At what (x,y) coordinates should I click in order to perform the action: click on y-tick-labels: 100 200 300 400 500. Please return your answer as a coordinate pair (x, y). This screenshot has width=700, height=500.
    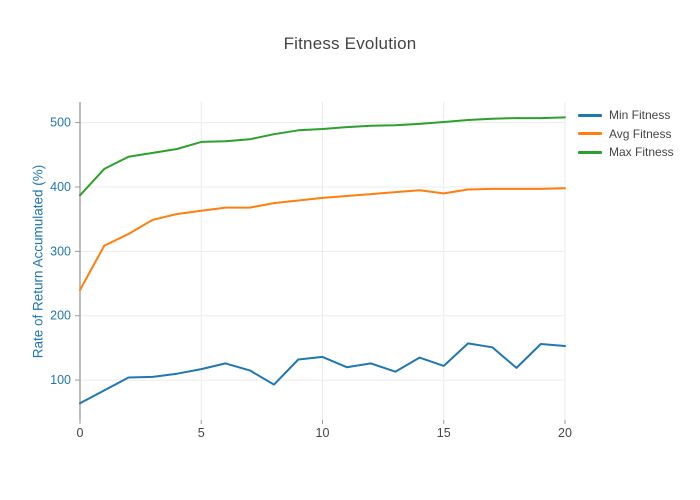
    Looking at the image, I should click on (60, 251).